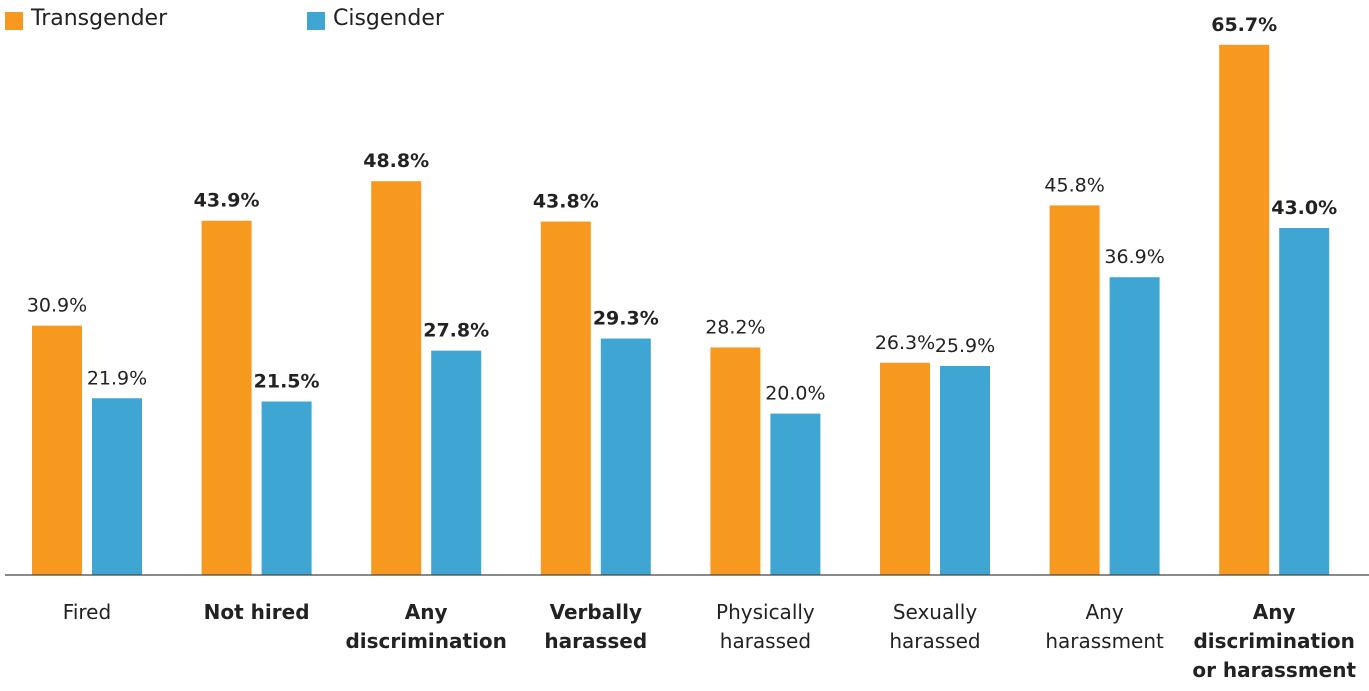  I want to click on value-label: 43.8%, so click(566, 202).